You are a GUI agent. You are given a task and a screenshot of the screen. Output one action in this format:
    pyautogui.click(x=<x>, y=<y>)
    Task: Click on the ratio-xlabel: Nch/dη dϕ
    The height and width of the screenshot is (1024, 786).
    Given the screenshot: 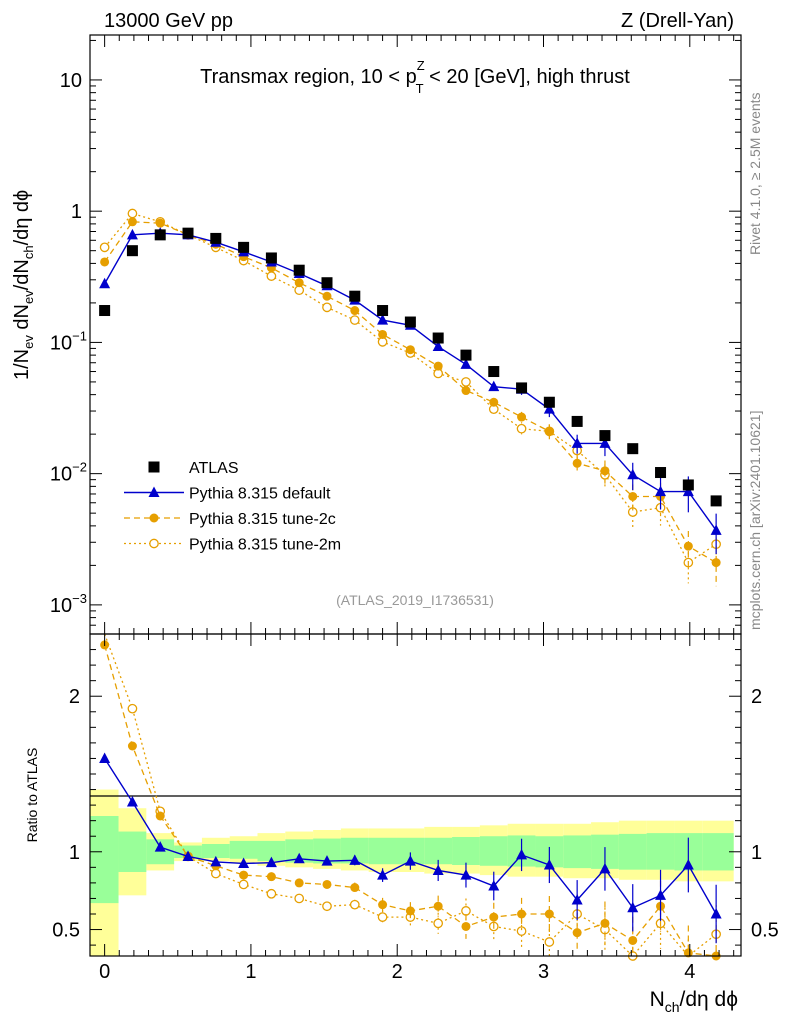 What is the action you would take?
    pyautogui.click(x=694, y=1001)
    